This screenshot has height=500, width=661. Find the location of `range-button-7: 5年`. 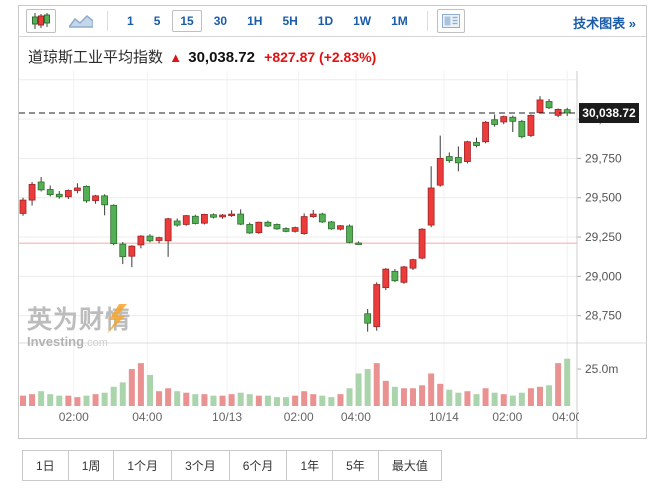

range-button-7: 5年 is located at coordinates (355, 465).